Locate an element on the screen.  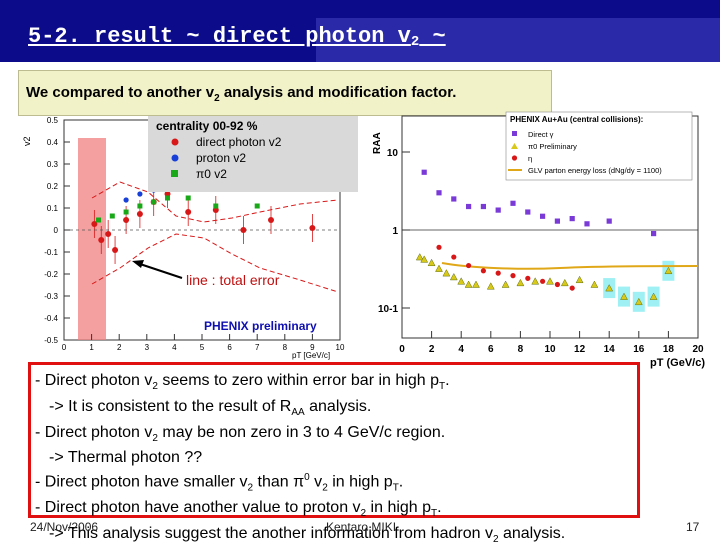
v2-total-error-lower is located at coordinates (215, 202).